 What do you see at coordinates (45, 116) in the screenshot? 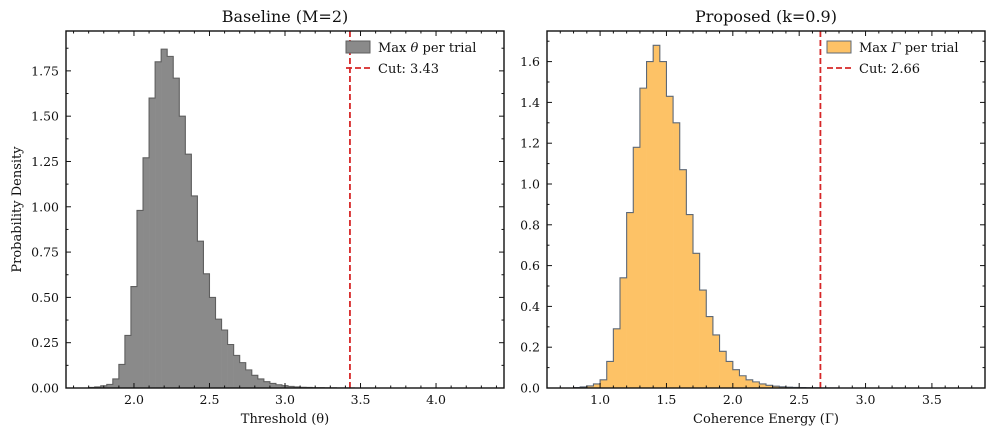
I see `y-tick-label: 1.50` at bounding box center [45, 116].